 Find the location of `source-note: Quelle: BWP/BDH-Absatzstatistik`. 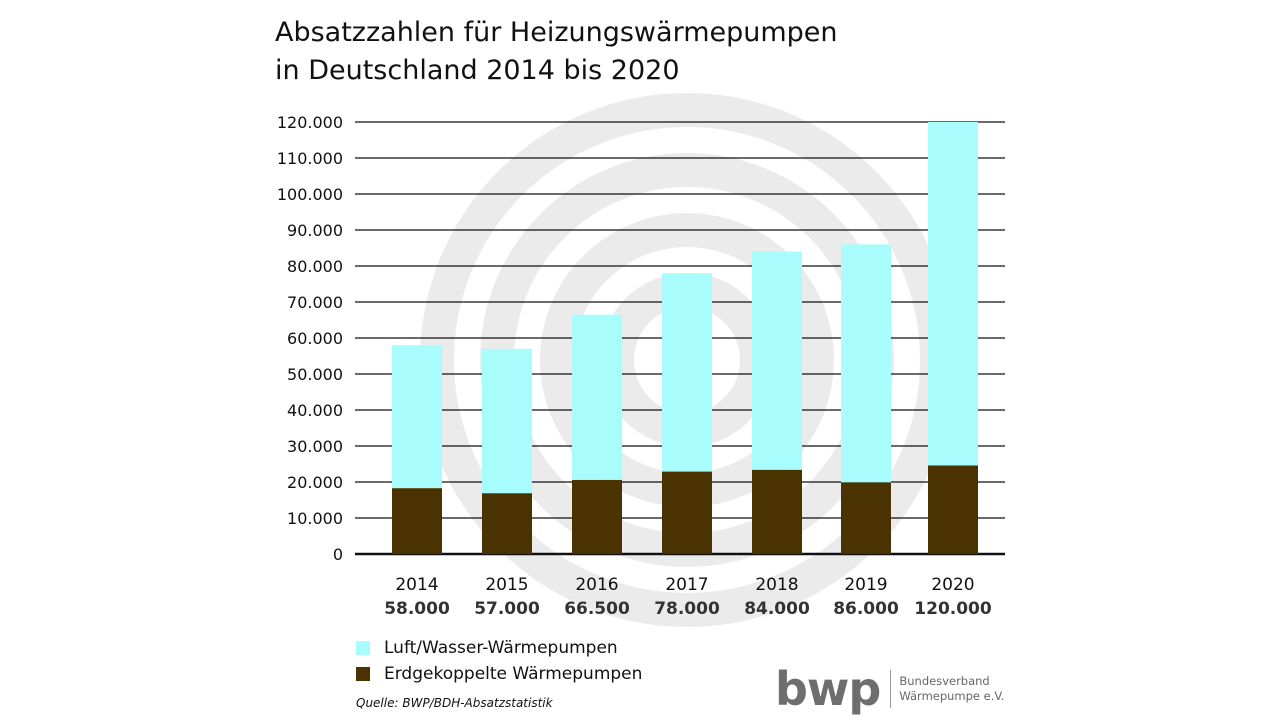

source-note: Quelle: BWP/BDH-Absatzstatistik is located at coordinates (454, 703).